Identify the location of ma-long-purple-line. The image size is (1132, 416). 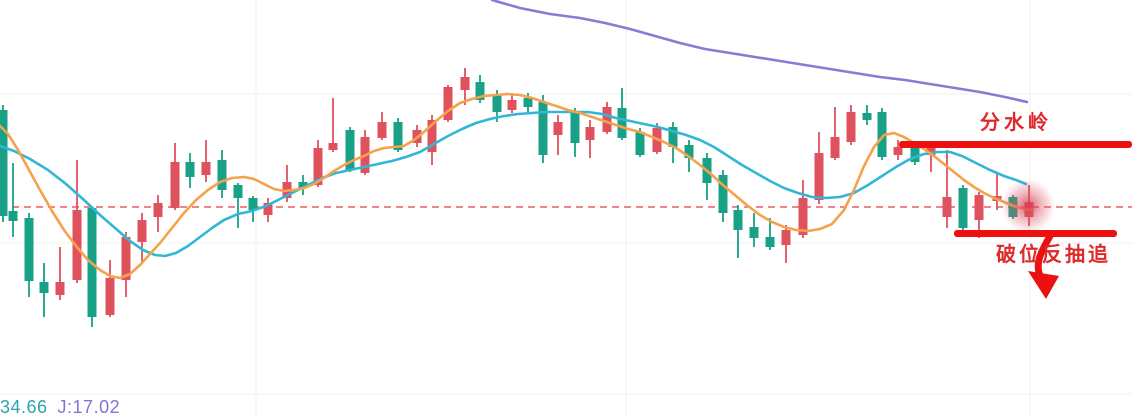
(759, 52).